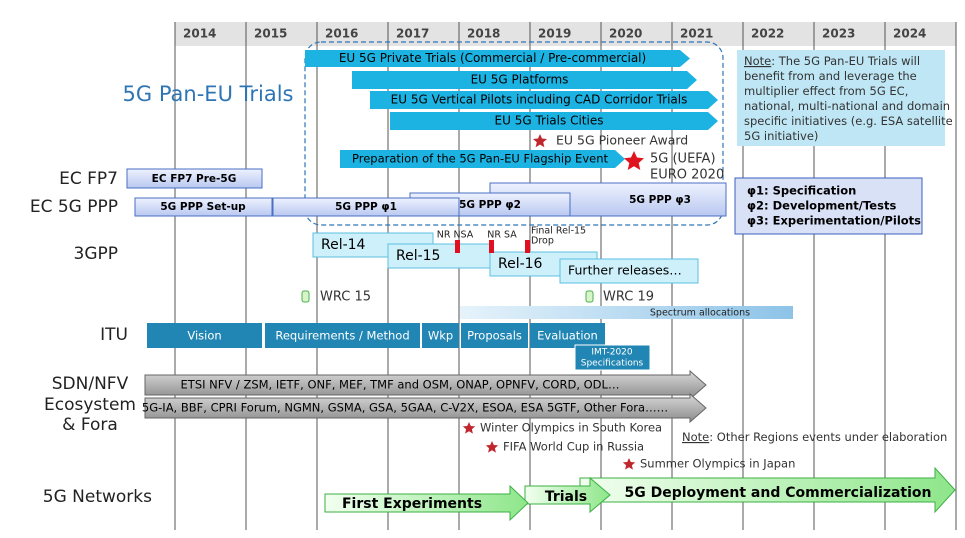  Describe the element at coordinates (622, 140) in the screenshot. I see `award: EU 5G Pioneer Award` at that location.